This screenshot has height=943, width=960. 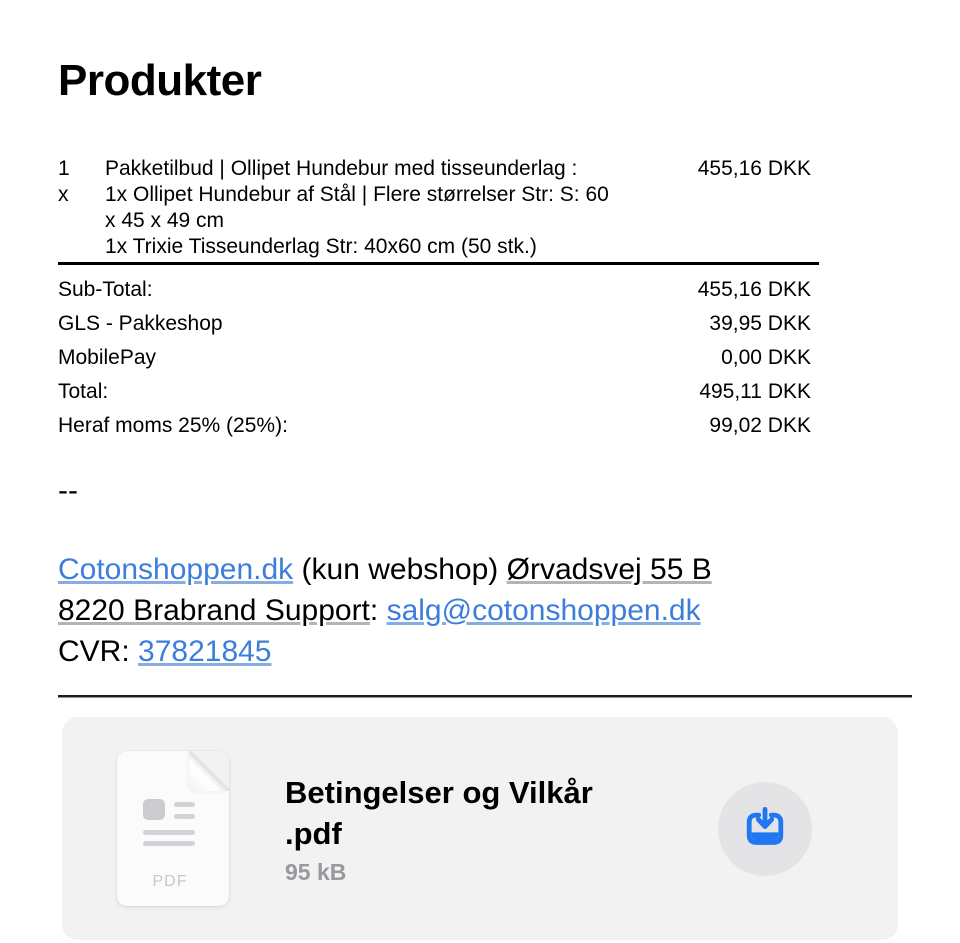 What do you see at coordinates (400, 569) in the screenshot?
I see `signature-text: (kun webshop)` at bounding box center [400, 569].